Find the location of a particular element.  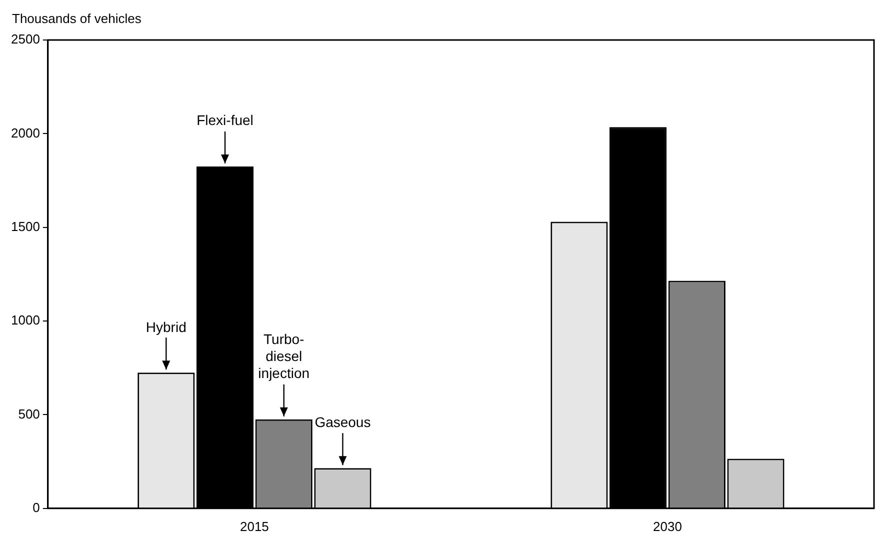

y-axis-title: Thousands of vehicles is located at coordinates (77, 18).